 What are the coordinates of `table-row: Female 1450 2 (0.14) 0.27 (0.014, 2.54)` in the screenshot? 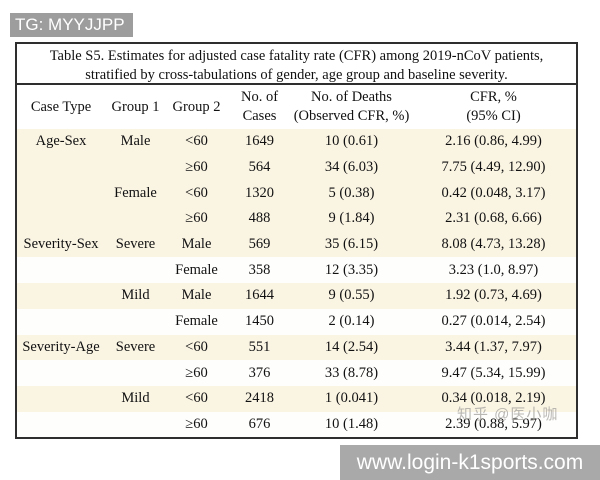 It's located at (296, 321).